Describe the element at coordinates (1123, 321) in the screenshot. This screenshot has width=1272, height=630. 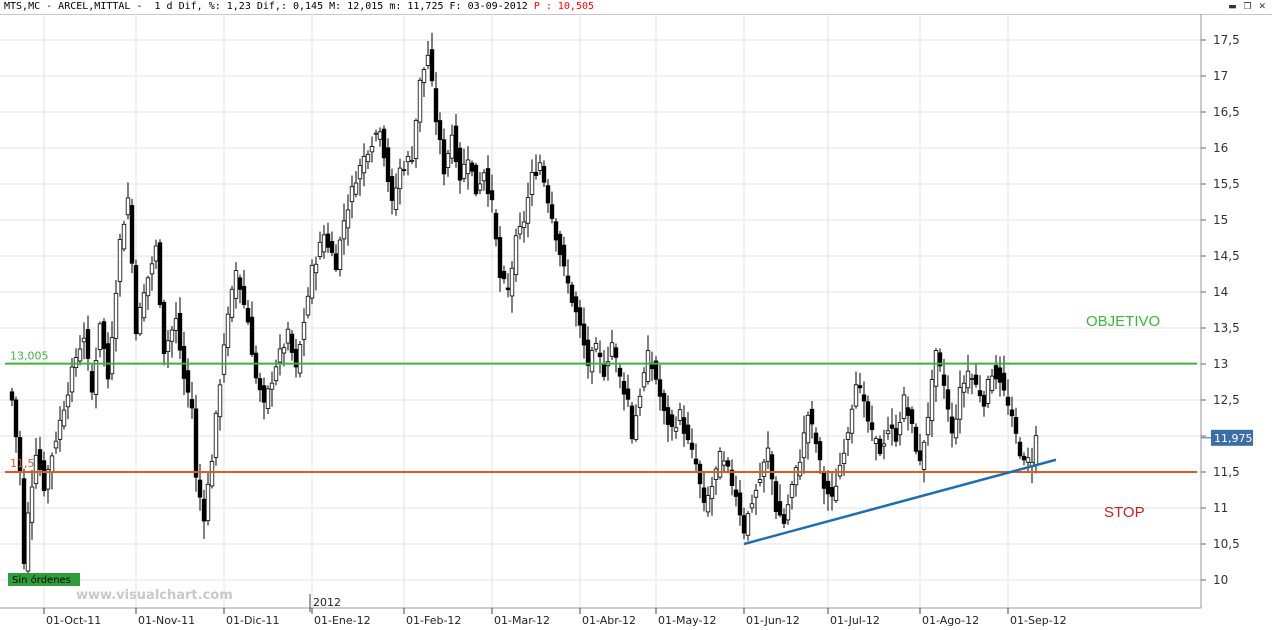
I see `objective-annotation: OBJETIVO` at that location.